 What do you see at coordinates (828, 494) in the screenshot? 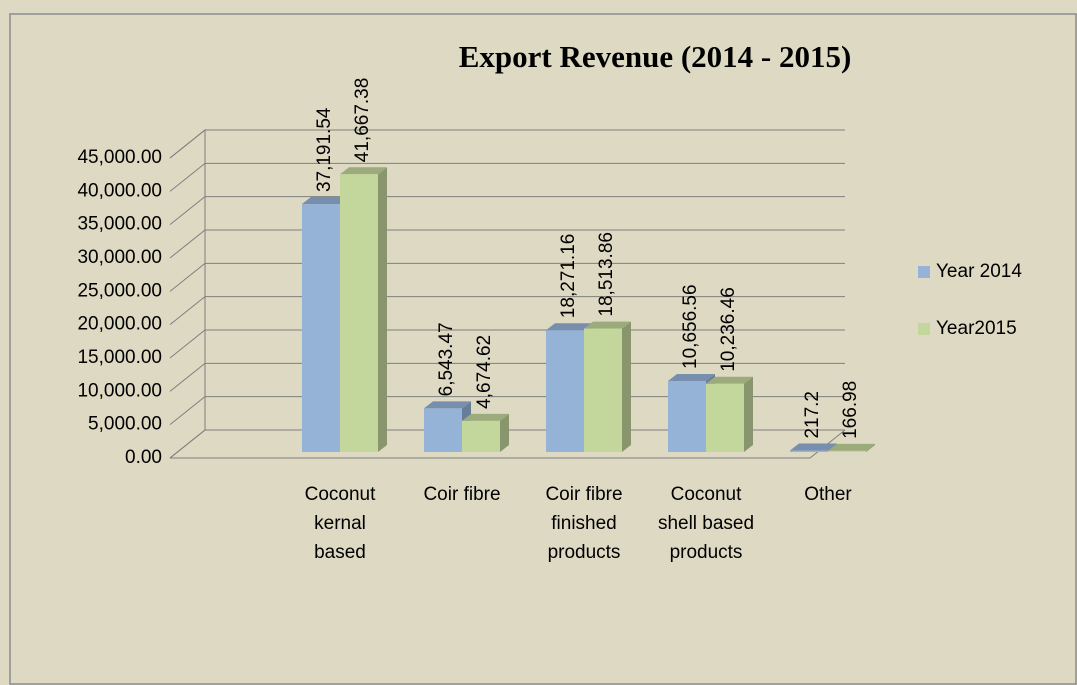
I see `x-tick-label: Other` at bounding box center [828, 494].